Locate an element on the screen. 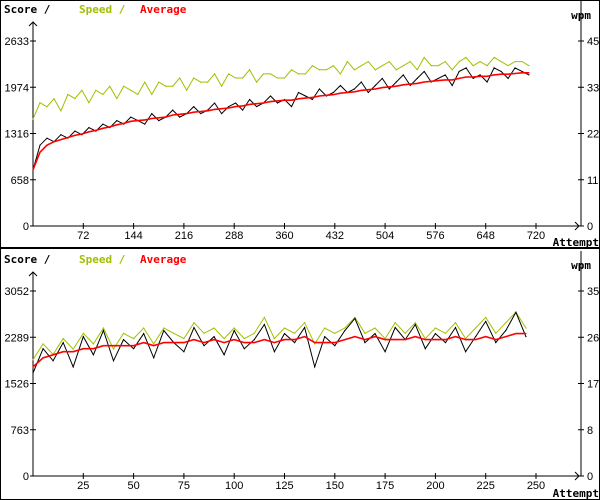 The image size is (600, 500). x-tick-label: 100 is located at coordinates (234, 486).